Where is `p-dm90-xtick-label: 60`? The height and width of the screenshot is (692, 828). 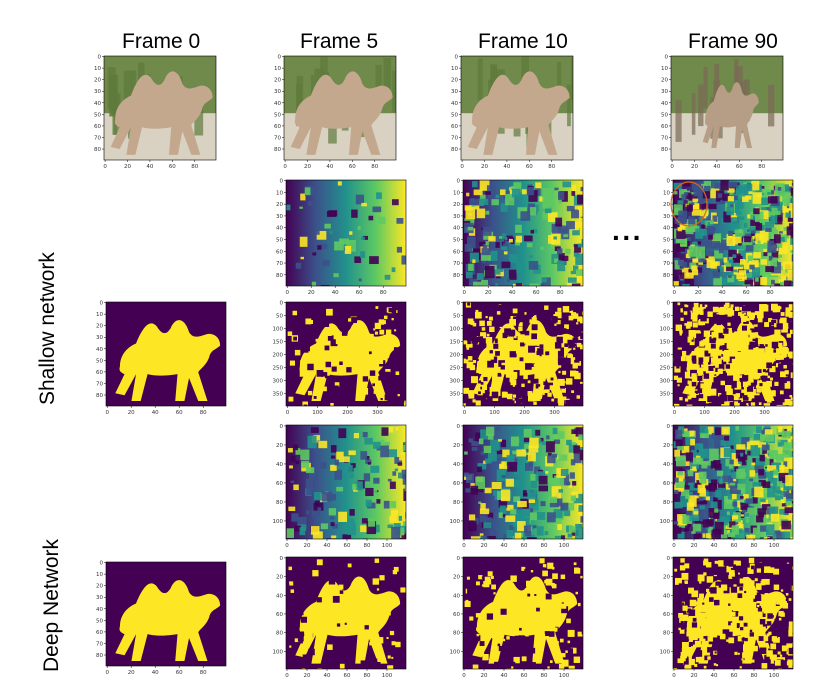 p-dm90-xtick-label: 60 is located at coordinates (734, 676).